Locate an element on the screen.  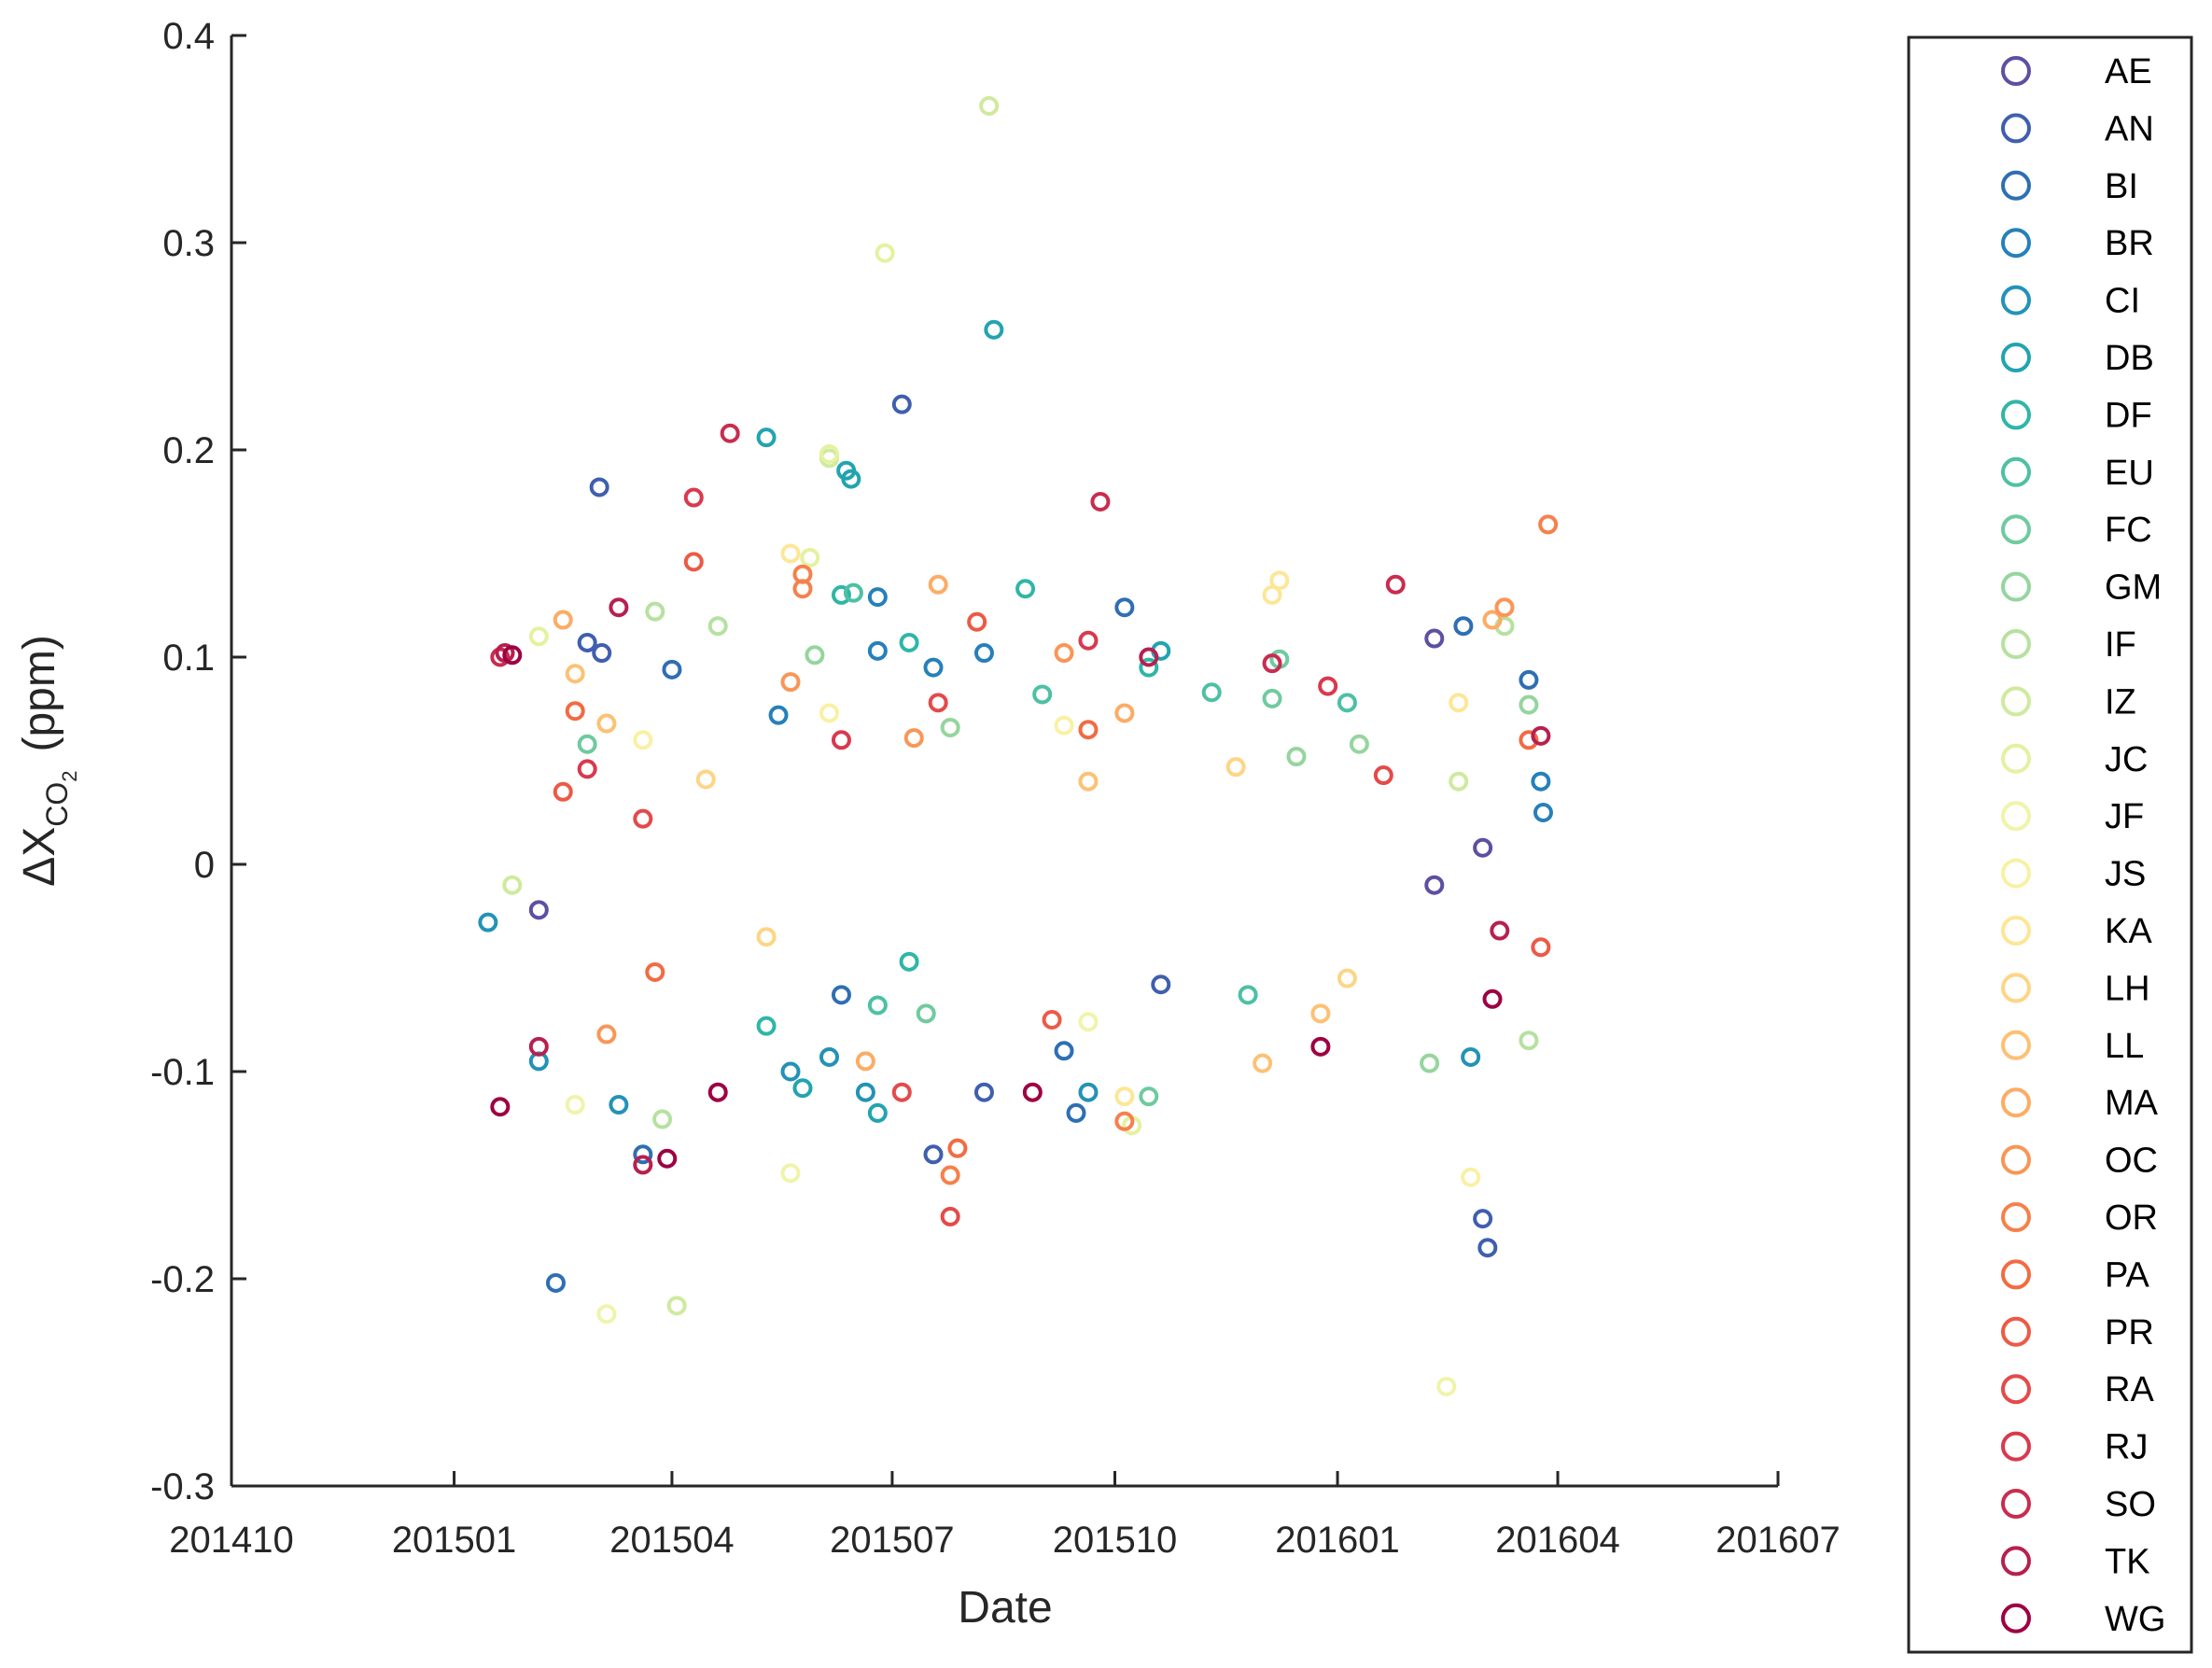
legend-item-pa: PA is located at coordinates (2075, 1275).